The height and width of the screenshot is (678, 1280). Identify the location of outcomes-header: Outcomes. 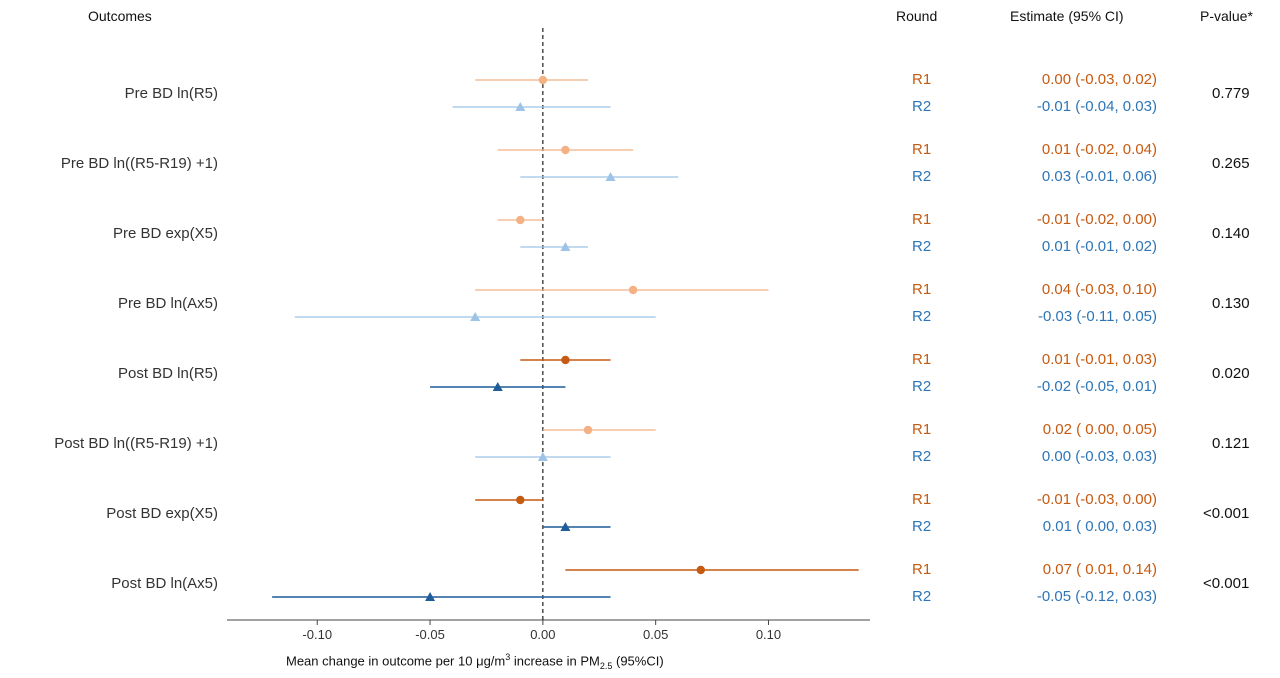
(120, 16).